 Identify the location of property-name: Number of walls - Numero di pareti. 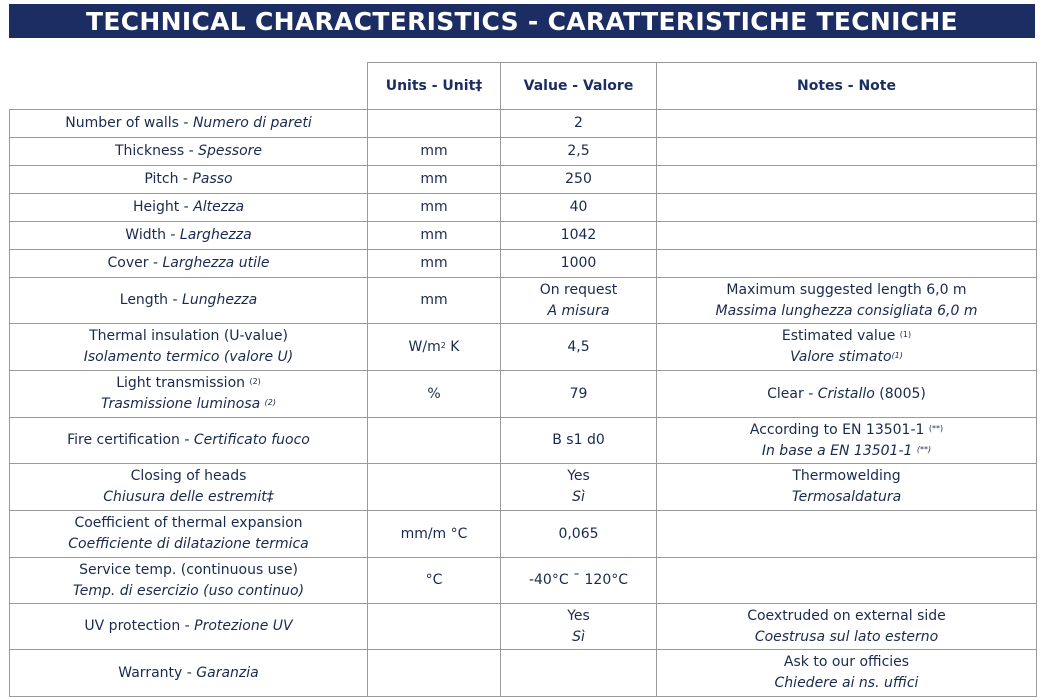
(188, 123).